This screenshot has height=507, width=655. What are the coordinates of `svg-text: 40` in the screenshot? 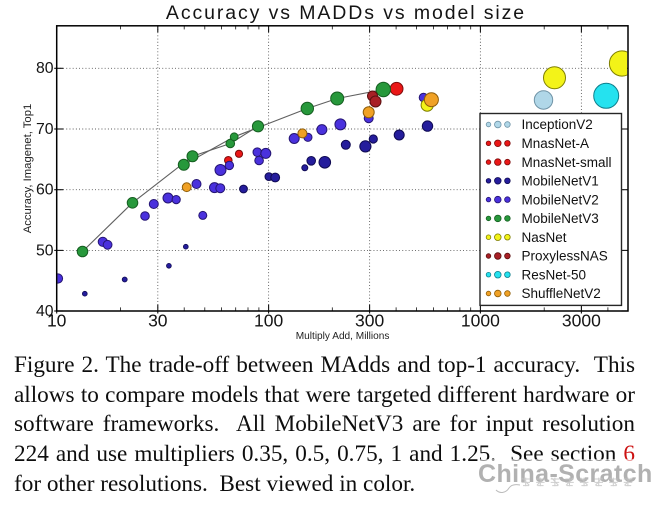 It's located at (45, 311).